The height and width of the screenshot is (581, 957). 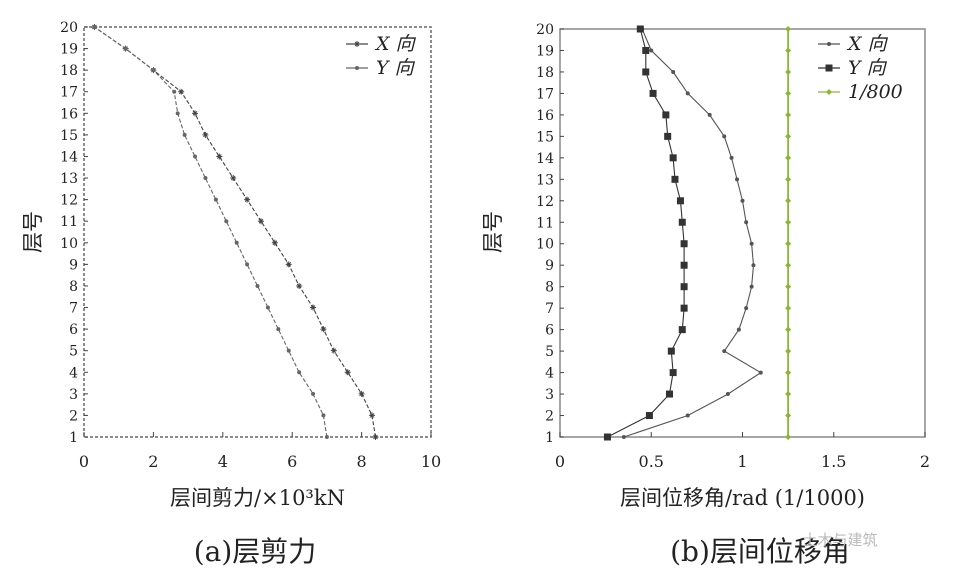 I want to click on y-axis-label: 层号, so click(x=493, y=232).